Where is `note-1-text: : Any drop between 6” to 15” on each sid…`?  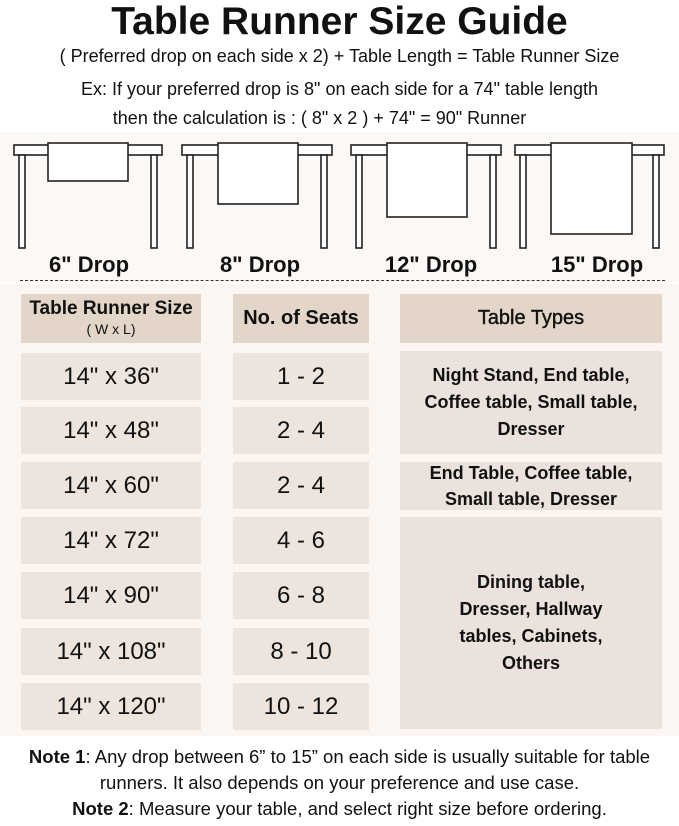 note-1-text: : Any drop between 6” to 15” on each sid… is located at coordinates (368, 769).